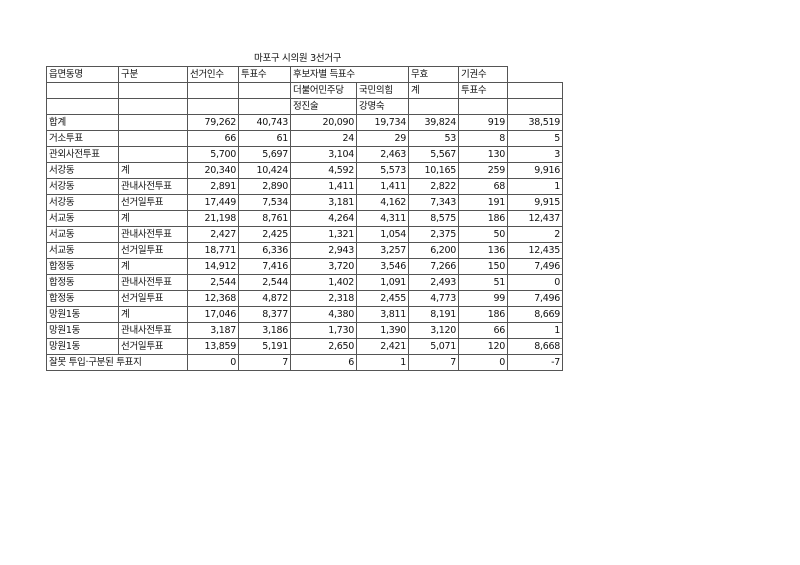  Describe the element at coordinates (264, 250) in the screenshot. I see `cell-votes: 6,336` at that location.